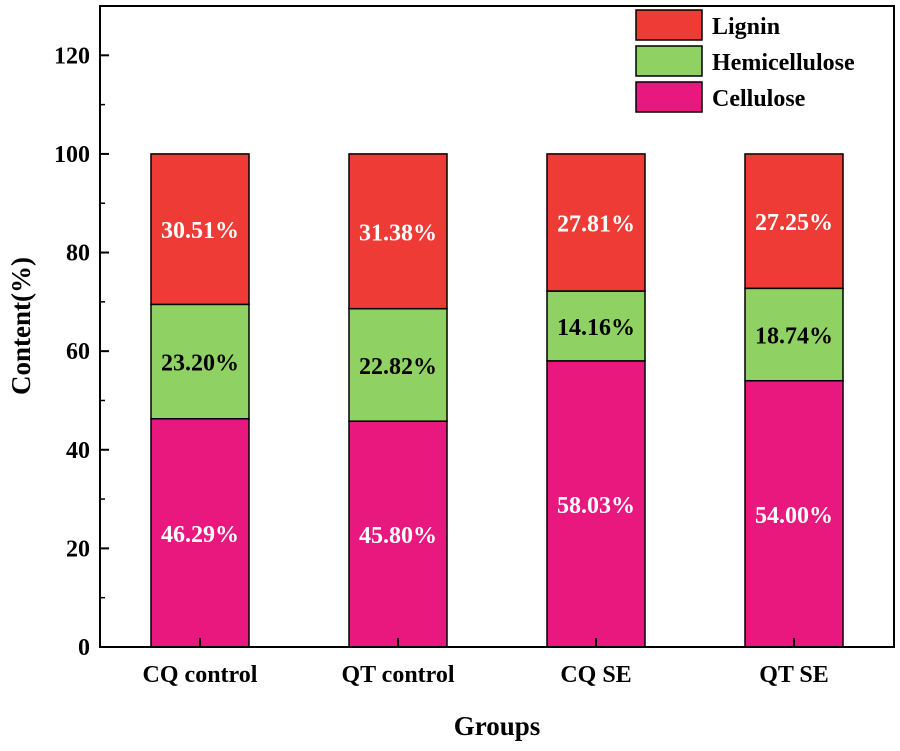 The width and height of the screenshot is (900, 751). I want to click on data-label-cellulose-cq-control: 46.29%, so click(200, 535).